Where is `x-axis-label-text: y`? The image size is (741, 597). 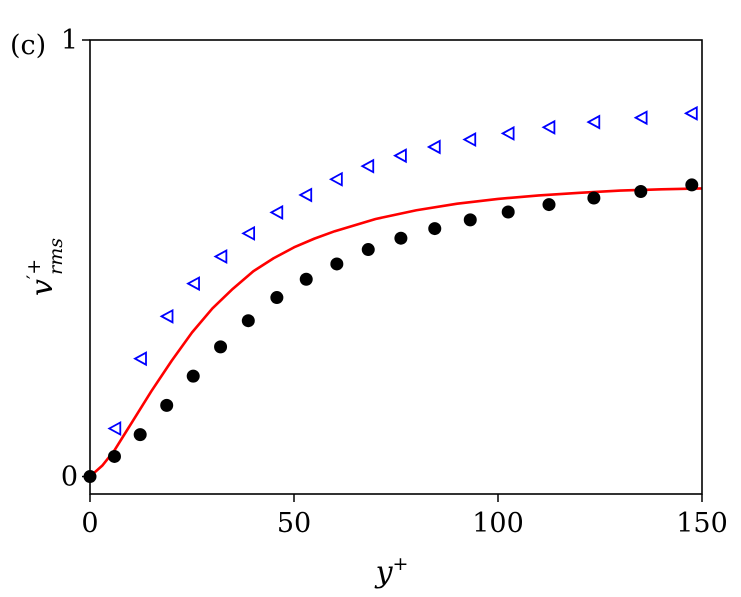
x-axis-label-text: y is located at coordinates (384, 572).